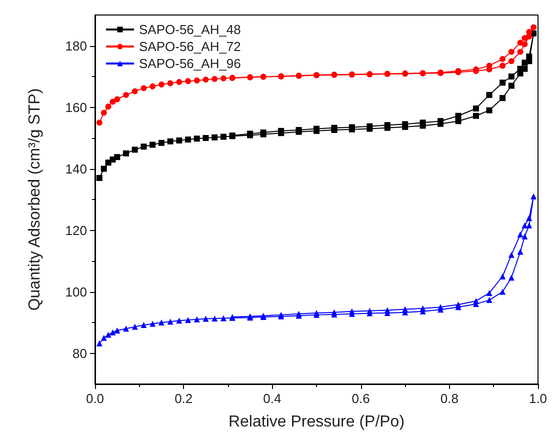  I want to click on y-tick-label: 100, so click(76, 292).